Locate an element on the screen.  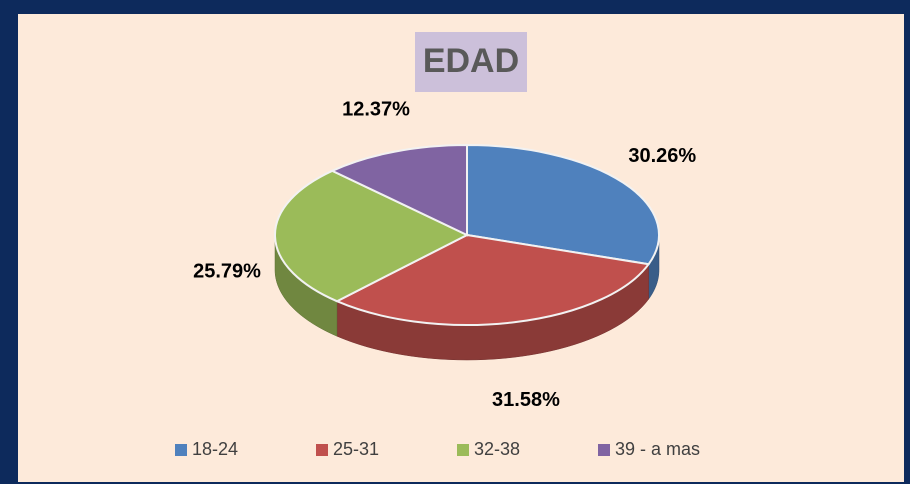
chart-title: EDAD is located at coordinates (471, 61).